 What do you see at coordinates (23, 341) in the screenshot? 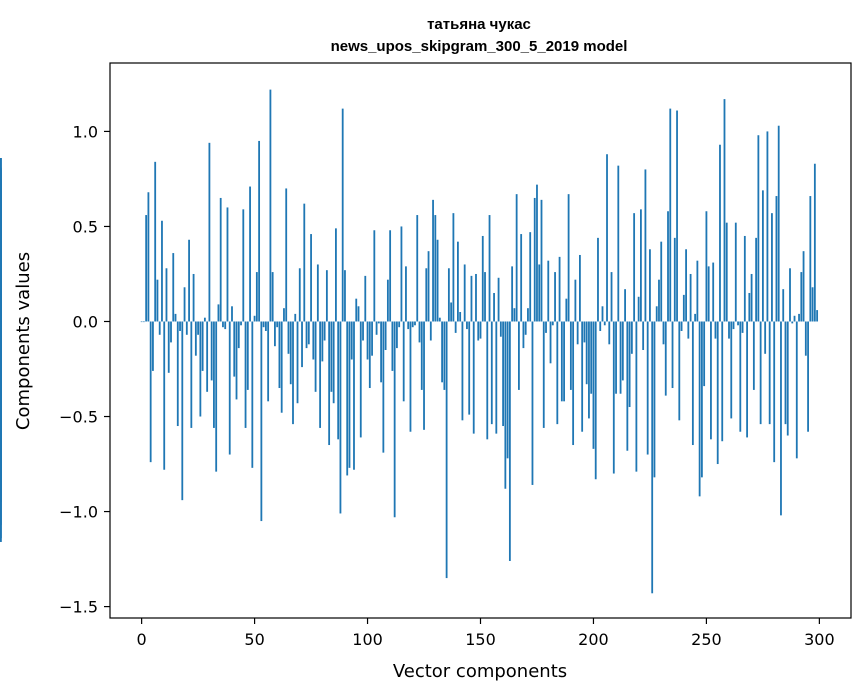
I see `y-axis-label: Components values` at bounding box center [23, 341].